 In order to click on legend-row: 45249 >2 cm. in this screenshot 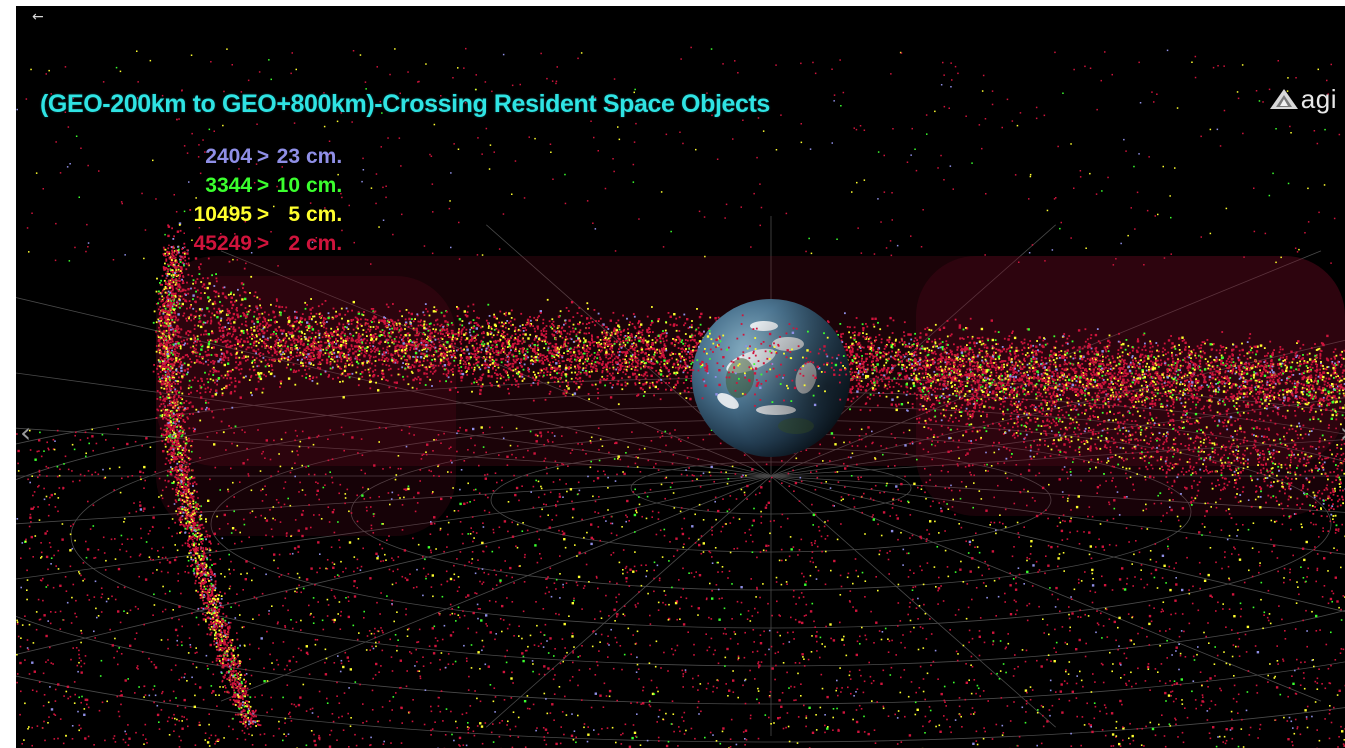, I will do `click(266, 243)`.